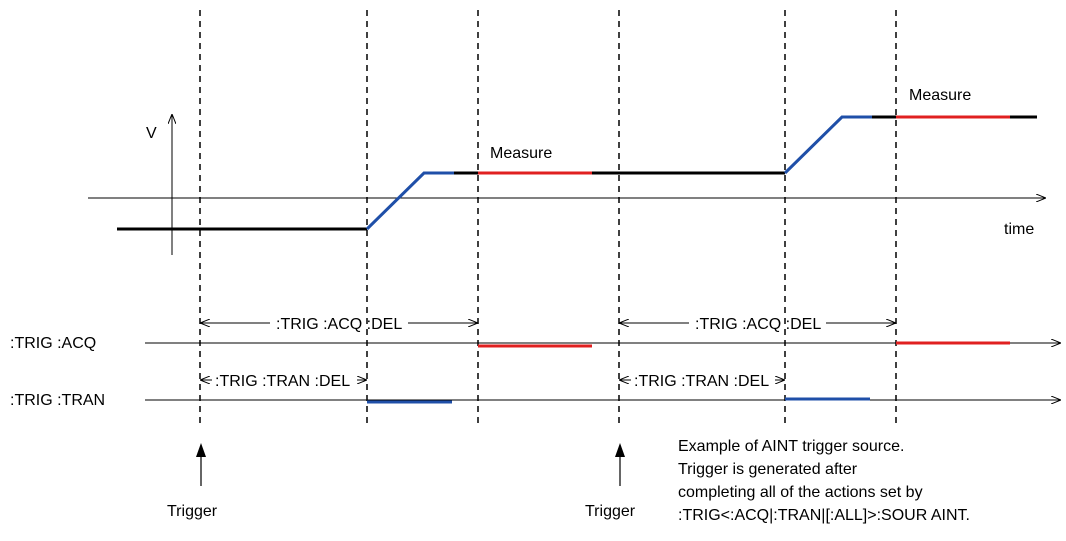 Image resolution: width=1066 pixels, height=541 pixels. I want to click on time-axis-label: time, so click(1019, 229).